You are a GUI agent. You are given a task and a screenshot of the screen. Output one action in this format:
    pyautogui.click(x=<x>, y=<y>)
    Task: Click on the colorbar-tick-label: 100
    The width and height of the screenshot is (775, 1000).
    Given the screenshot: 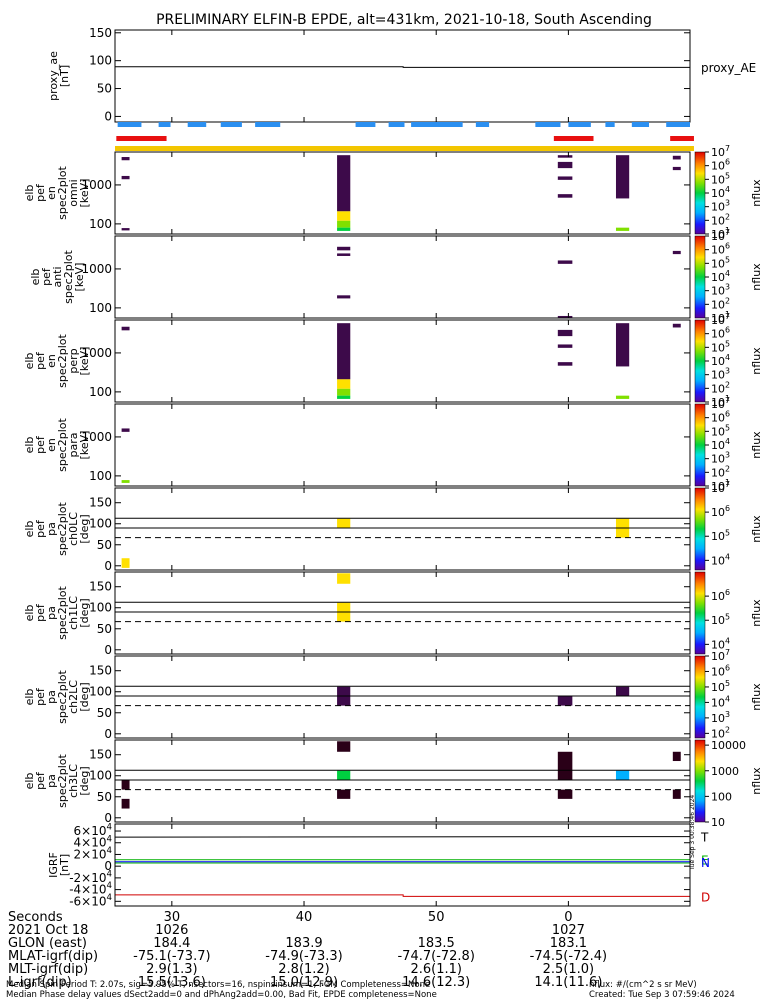 What is the action you would take?
    pyautogui.click(x=721, y=796)
    